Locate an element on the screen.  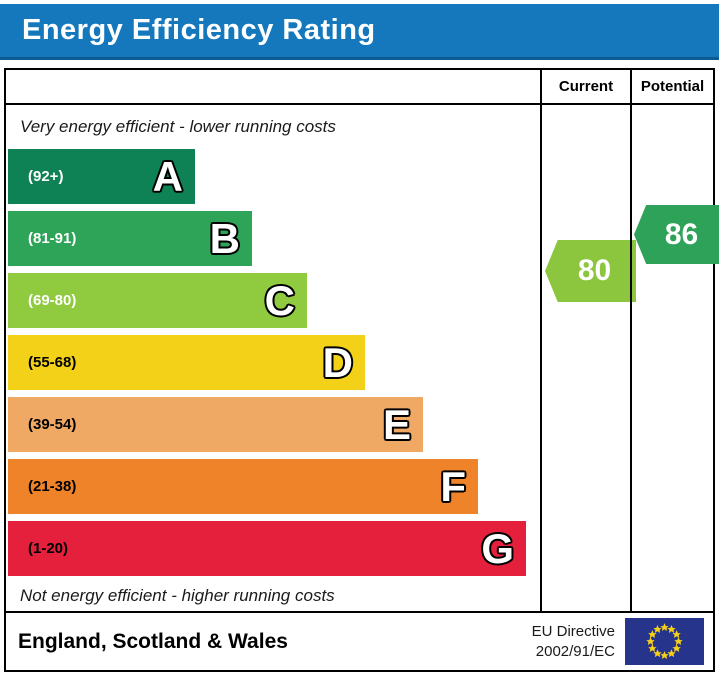
column-header-current: Current is located at coordinates (585, 87).